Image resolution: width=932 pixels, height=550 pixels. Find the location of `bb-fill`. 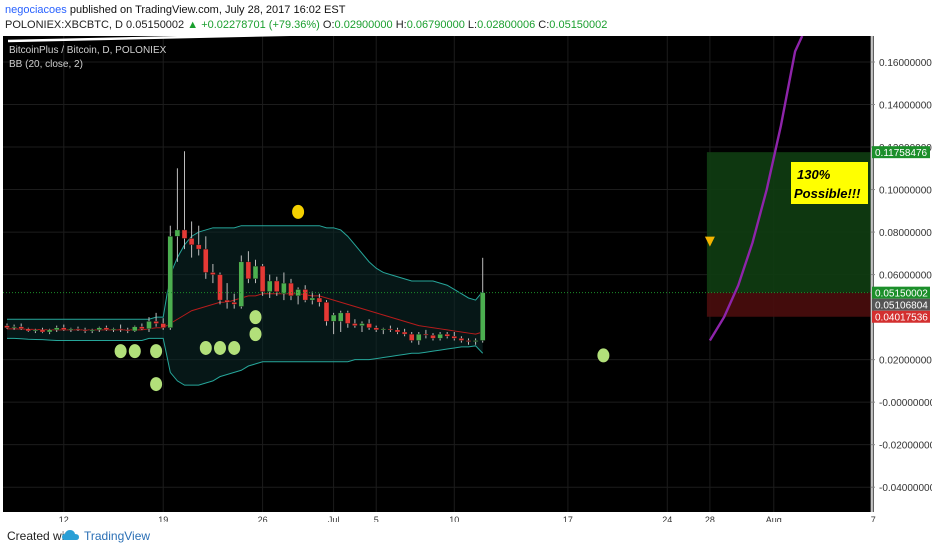

bb-fill is located at coordinates (245, 305).